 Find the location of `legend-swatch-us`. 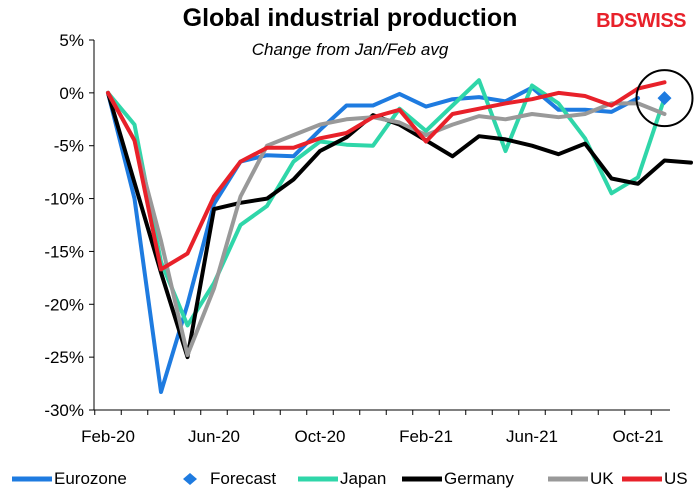

legend-swatch-us is located at coordinates (642, 479).